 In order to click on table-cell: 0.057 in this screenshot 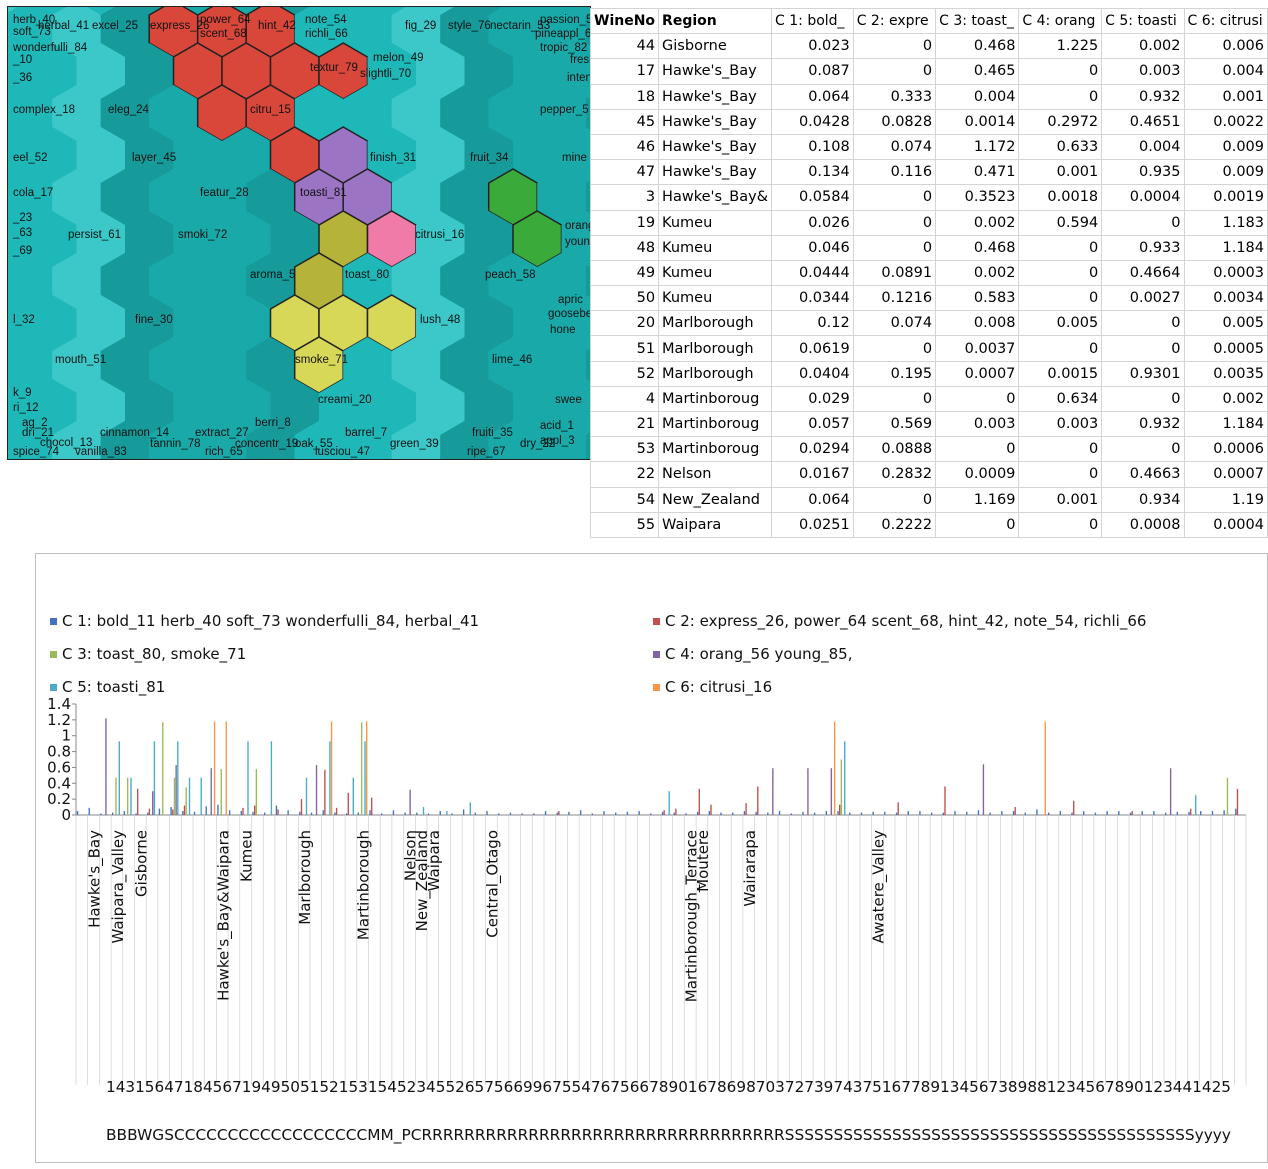, I will do `click(812, 424)`.